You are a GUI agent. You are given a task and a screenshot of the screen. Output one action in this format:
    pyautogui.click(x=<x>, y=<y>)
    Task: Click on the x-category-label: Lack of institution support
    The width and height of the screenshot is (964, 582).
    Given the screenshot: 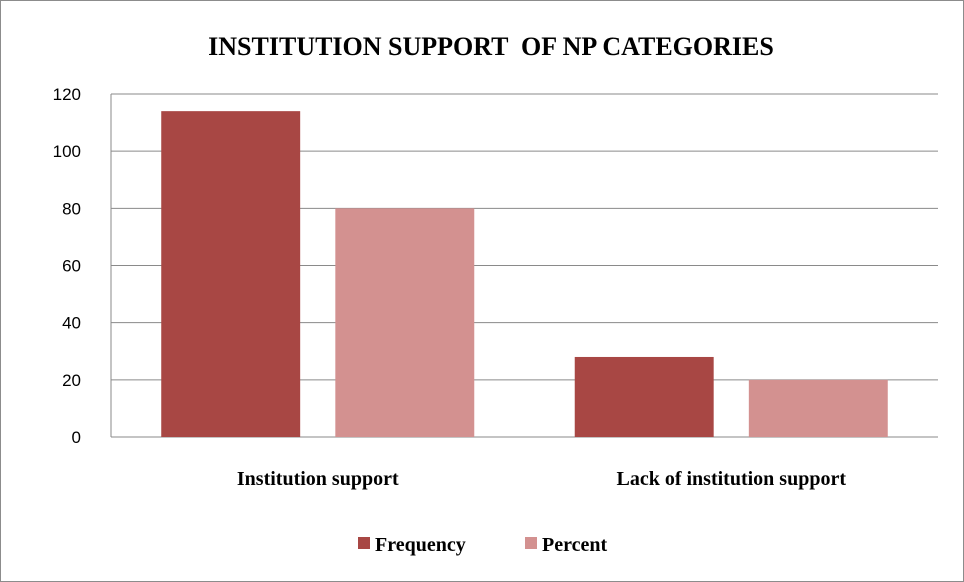 What is the action you would take?
    pyautogui.click(x=732, y=479)
    